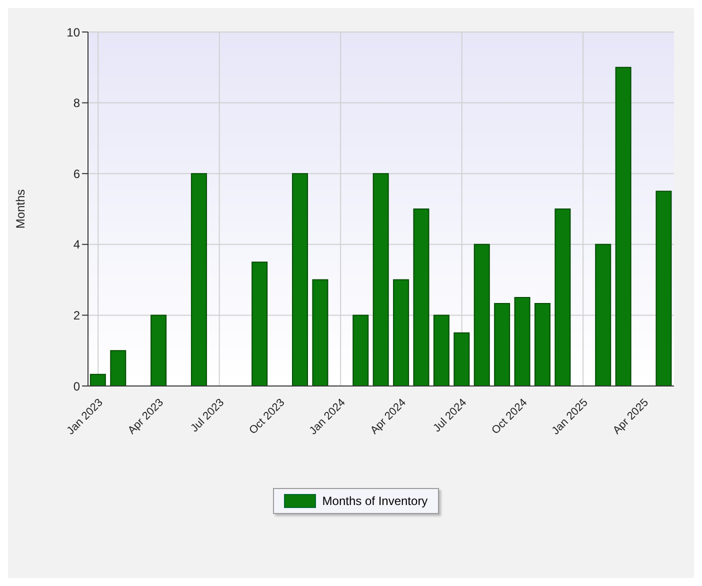  What do you see at coordinates (374, 501) in the screenshot?
I see `text: Months of Inventory` at bounding box center [374, 501].